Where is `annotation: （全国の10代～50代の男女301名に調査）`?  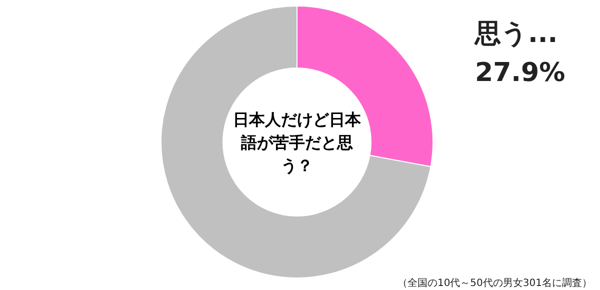
annotation: （全国の10代～50代の男女301名に調査） is located at coordinates (494, 283).